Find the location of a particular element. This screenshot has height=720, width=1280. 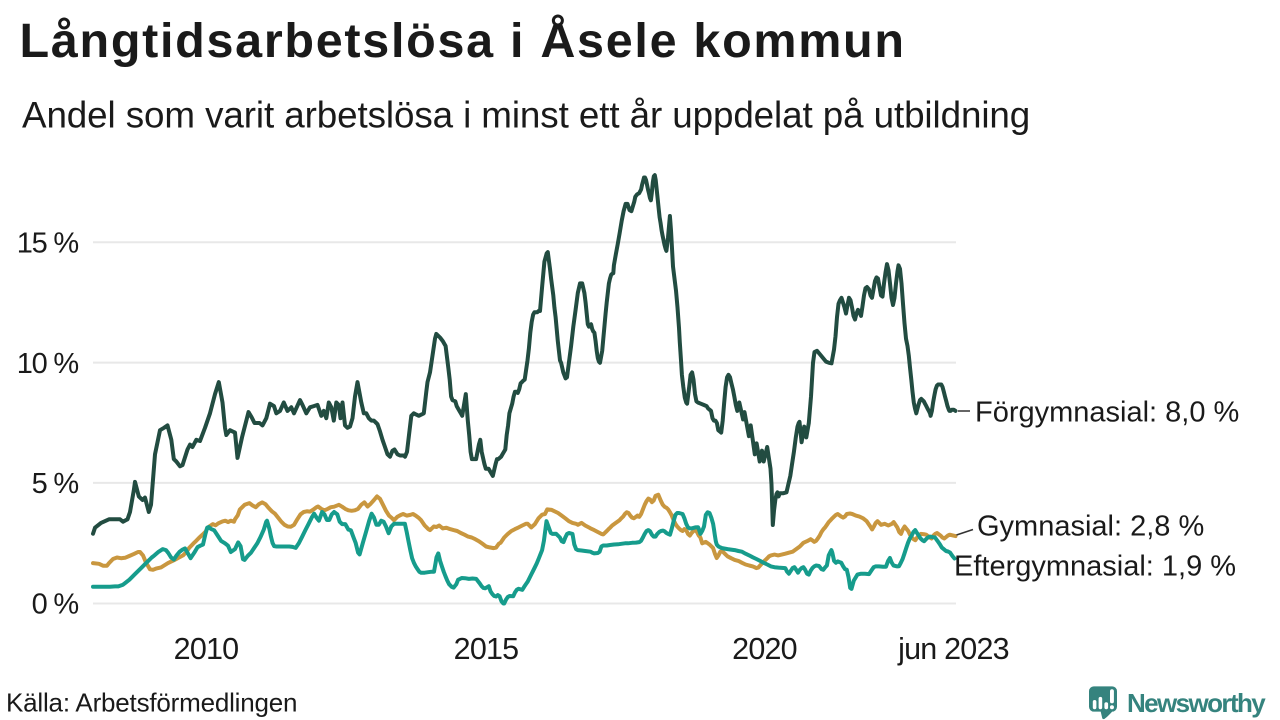

svg-text: Gymnasial: 2,8 % is located at coordinates (1090, 527).